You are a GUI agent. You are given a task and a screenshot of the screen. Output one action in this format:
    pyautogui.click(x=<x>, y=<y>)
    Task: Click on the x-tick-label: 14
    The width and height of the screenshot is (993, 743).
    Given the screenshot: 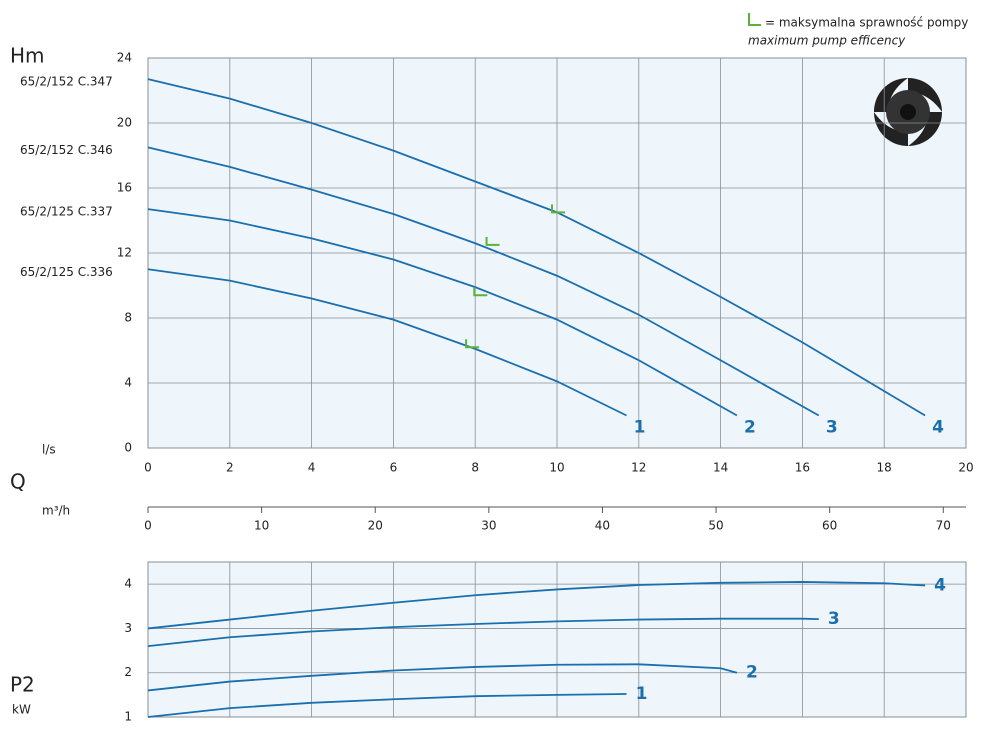 What is the action you would take?
    pyautogui.click(x=720, y=468)
    